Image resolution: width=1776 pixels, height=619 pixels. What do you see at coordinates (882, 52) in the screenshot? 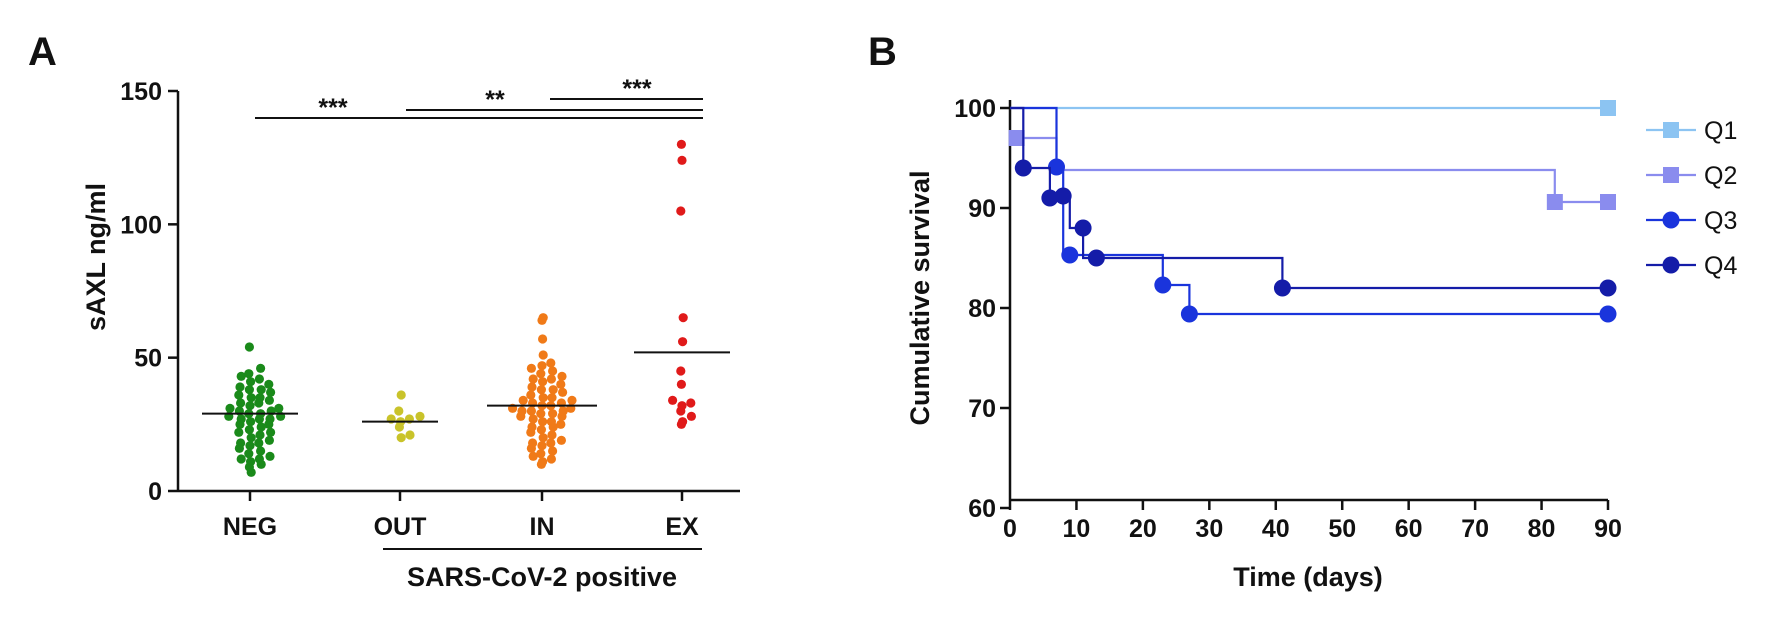
I see `panel-b-letter: B` at bounding box center [882, 52].